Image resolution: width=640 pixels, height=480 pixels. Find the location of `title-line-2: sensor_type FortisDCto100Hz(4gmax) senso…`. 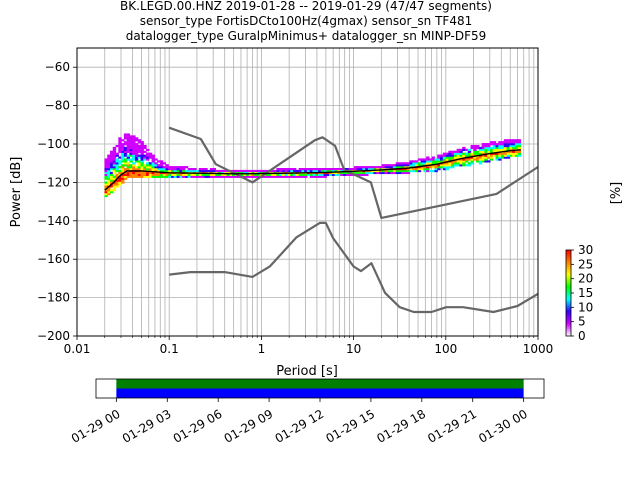

title-line-2: sensor_type FortisDCto100Hz(4gmax) senso… is located at coordinates (306, 21).